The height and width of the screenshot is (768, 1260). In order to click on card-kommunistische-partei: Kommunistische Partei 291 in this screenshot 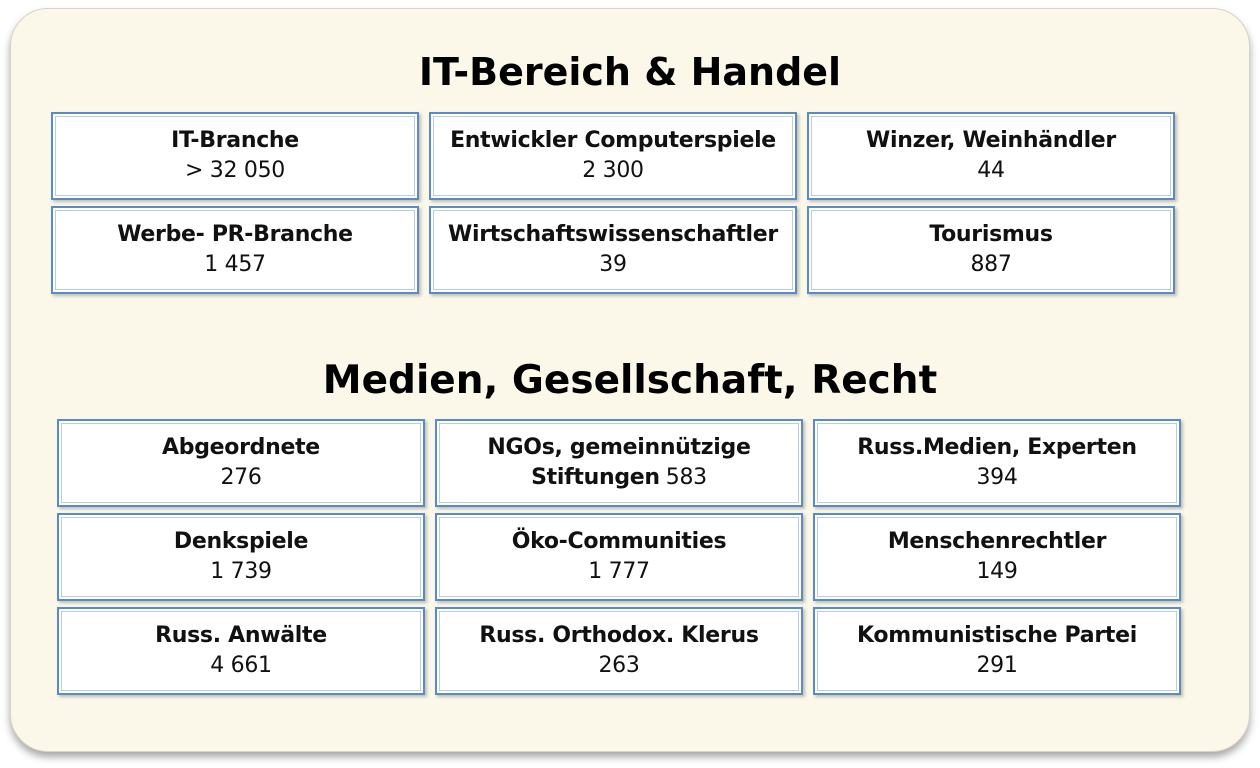, I will do `click(997, 651)`.